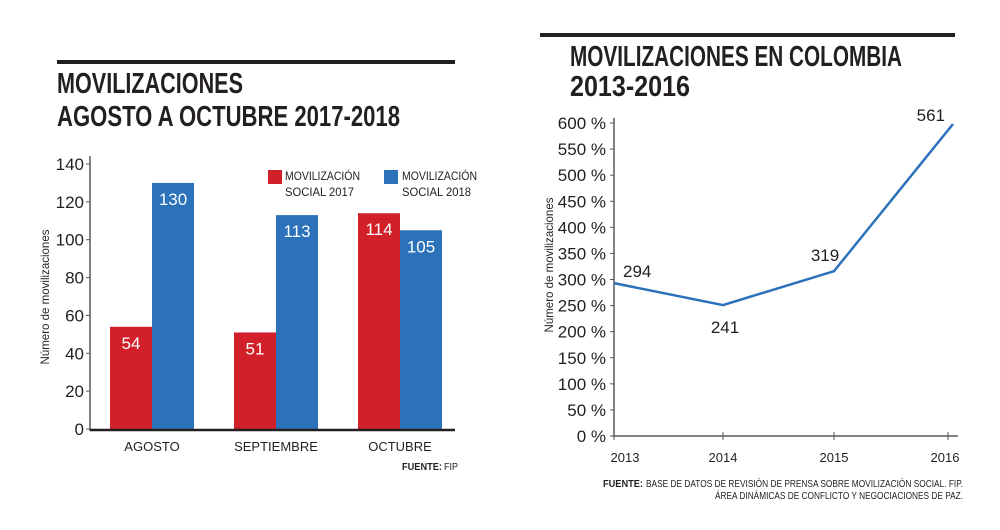 This screenshot has width=1000, height=530. Describe the element at coordinates (173, 199) in the screenshot. I see `bar-data-label: 130` at that location.